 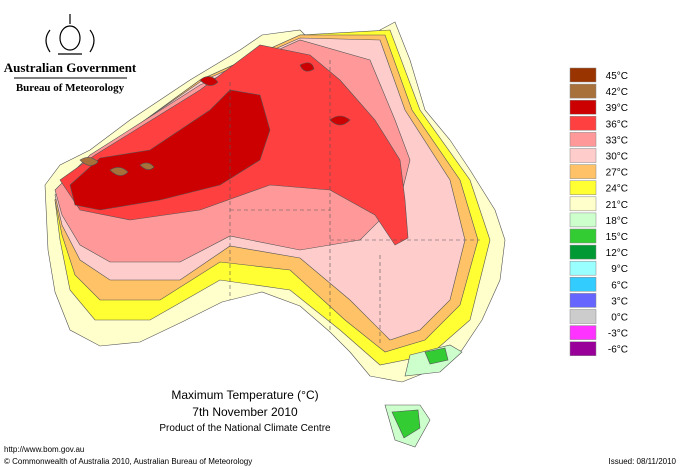 I want to click on agency: Australian Government, so click(x=70, y=67).